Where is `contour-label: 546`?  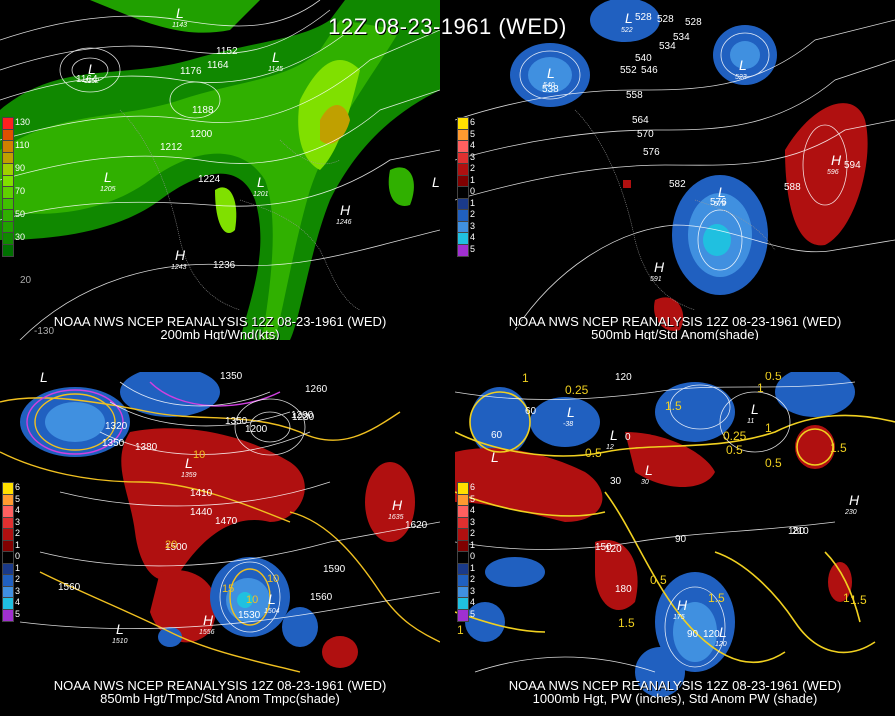
contour-label: 546 is located at coordinates (649, 70).